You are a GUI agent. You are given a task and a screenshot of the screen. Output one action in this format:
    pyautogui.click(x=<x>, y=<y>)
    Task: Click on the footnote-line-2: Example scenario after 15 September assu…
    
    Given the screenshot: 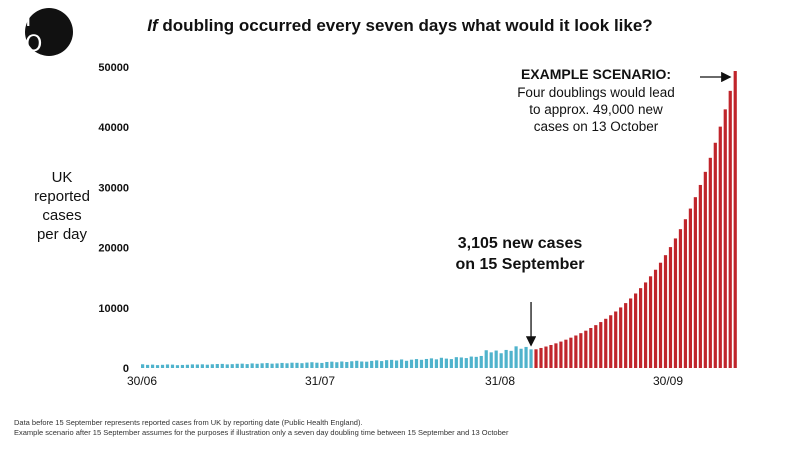 What is the action you would take?
    pyautogui.click(x=261, y=432)
    